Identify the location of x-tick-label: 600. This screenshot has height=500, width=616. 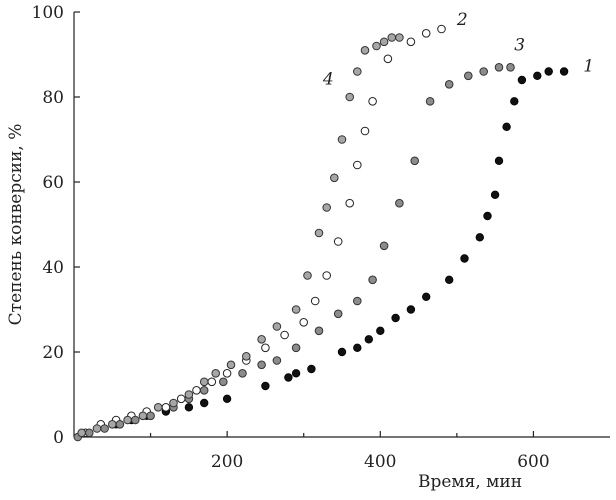
(533, 462).